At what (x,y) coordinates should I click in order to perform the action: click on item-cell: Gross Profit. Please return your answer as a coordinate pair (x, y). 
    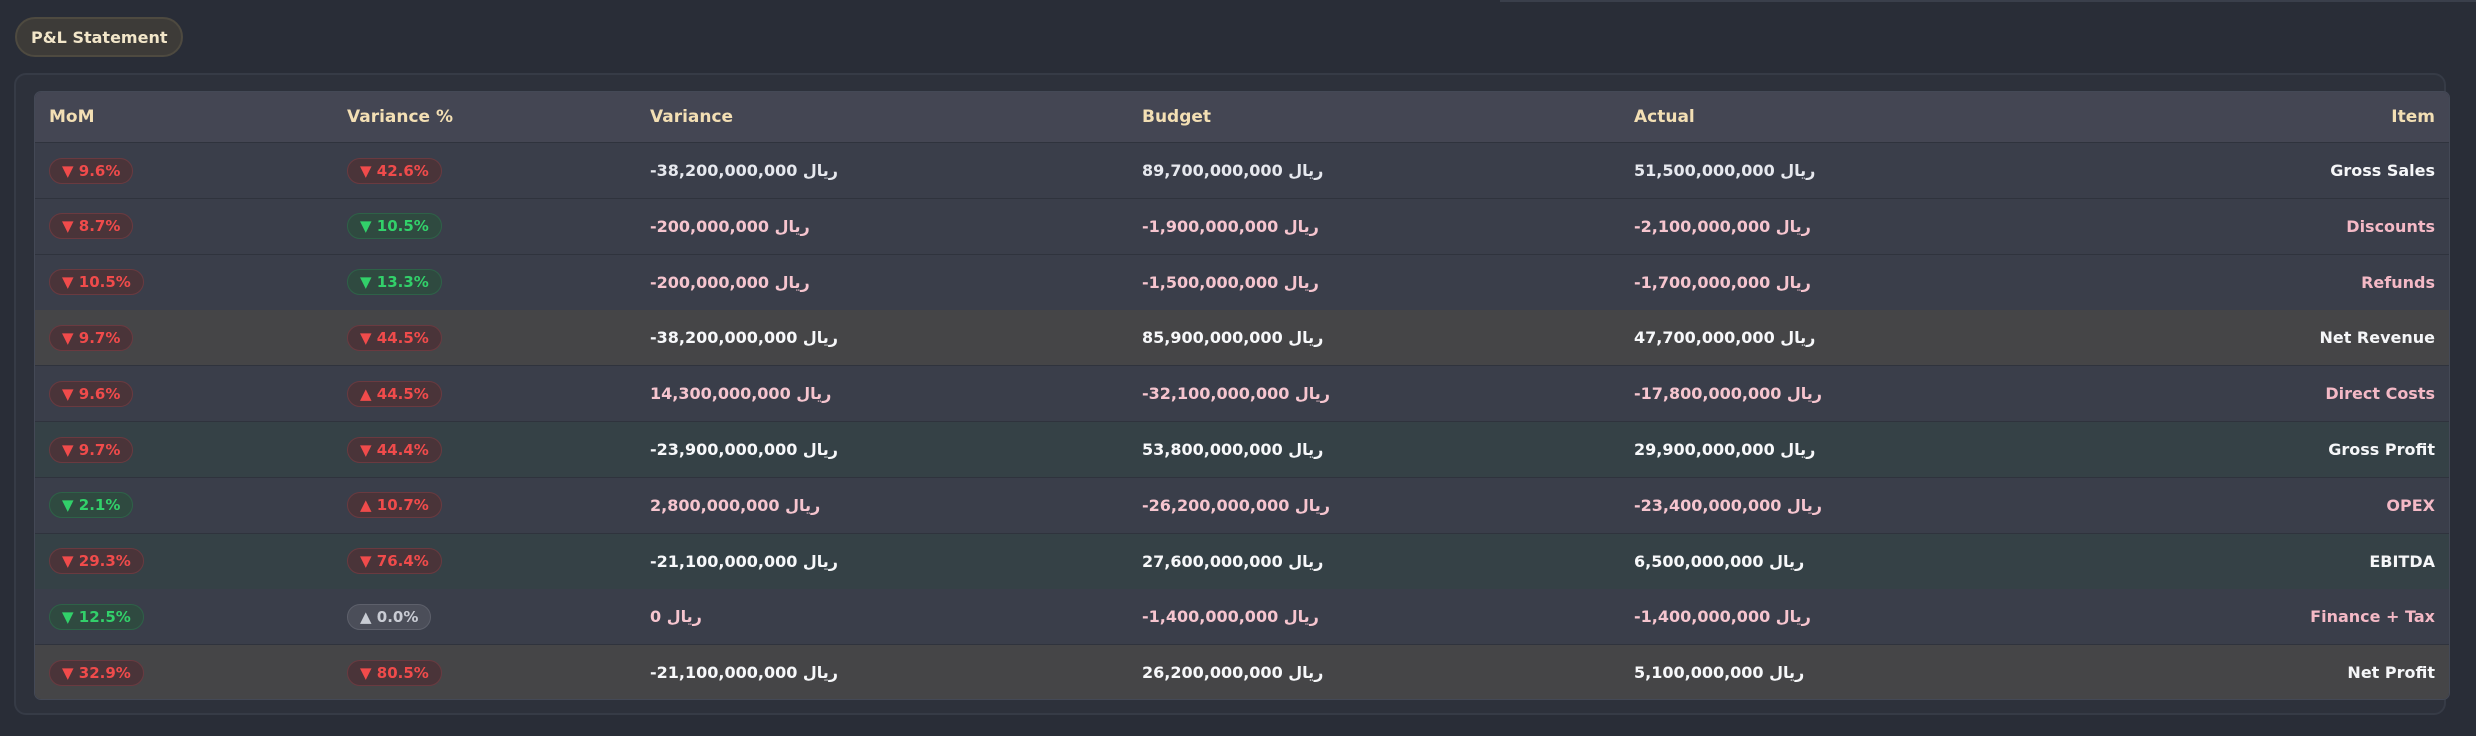
    Looking at the image, I should click on (2381, 449).